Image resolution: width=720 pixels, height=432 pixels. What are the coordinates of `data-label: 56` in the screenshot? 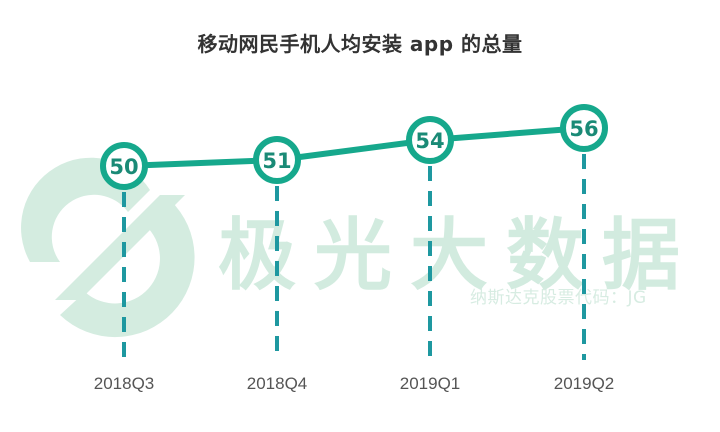 It's located at (583, 129).